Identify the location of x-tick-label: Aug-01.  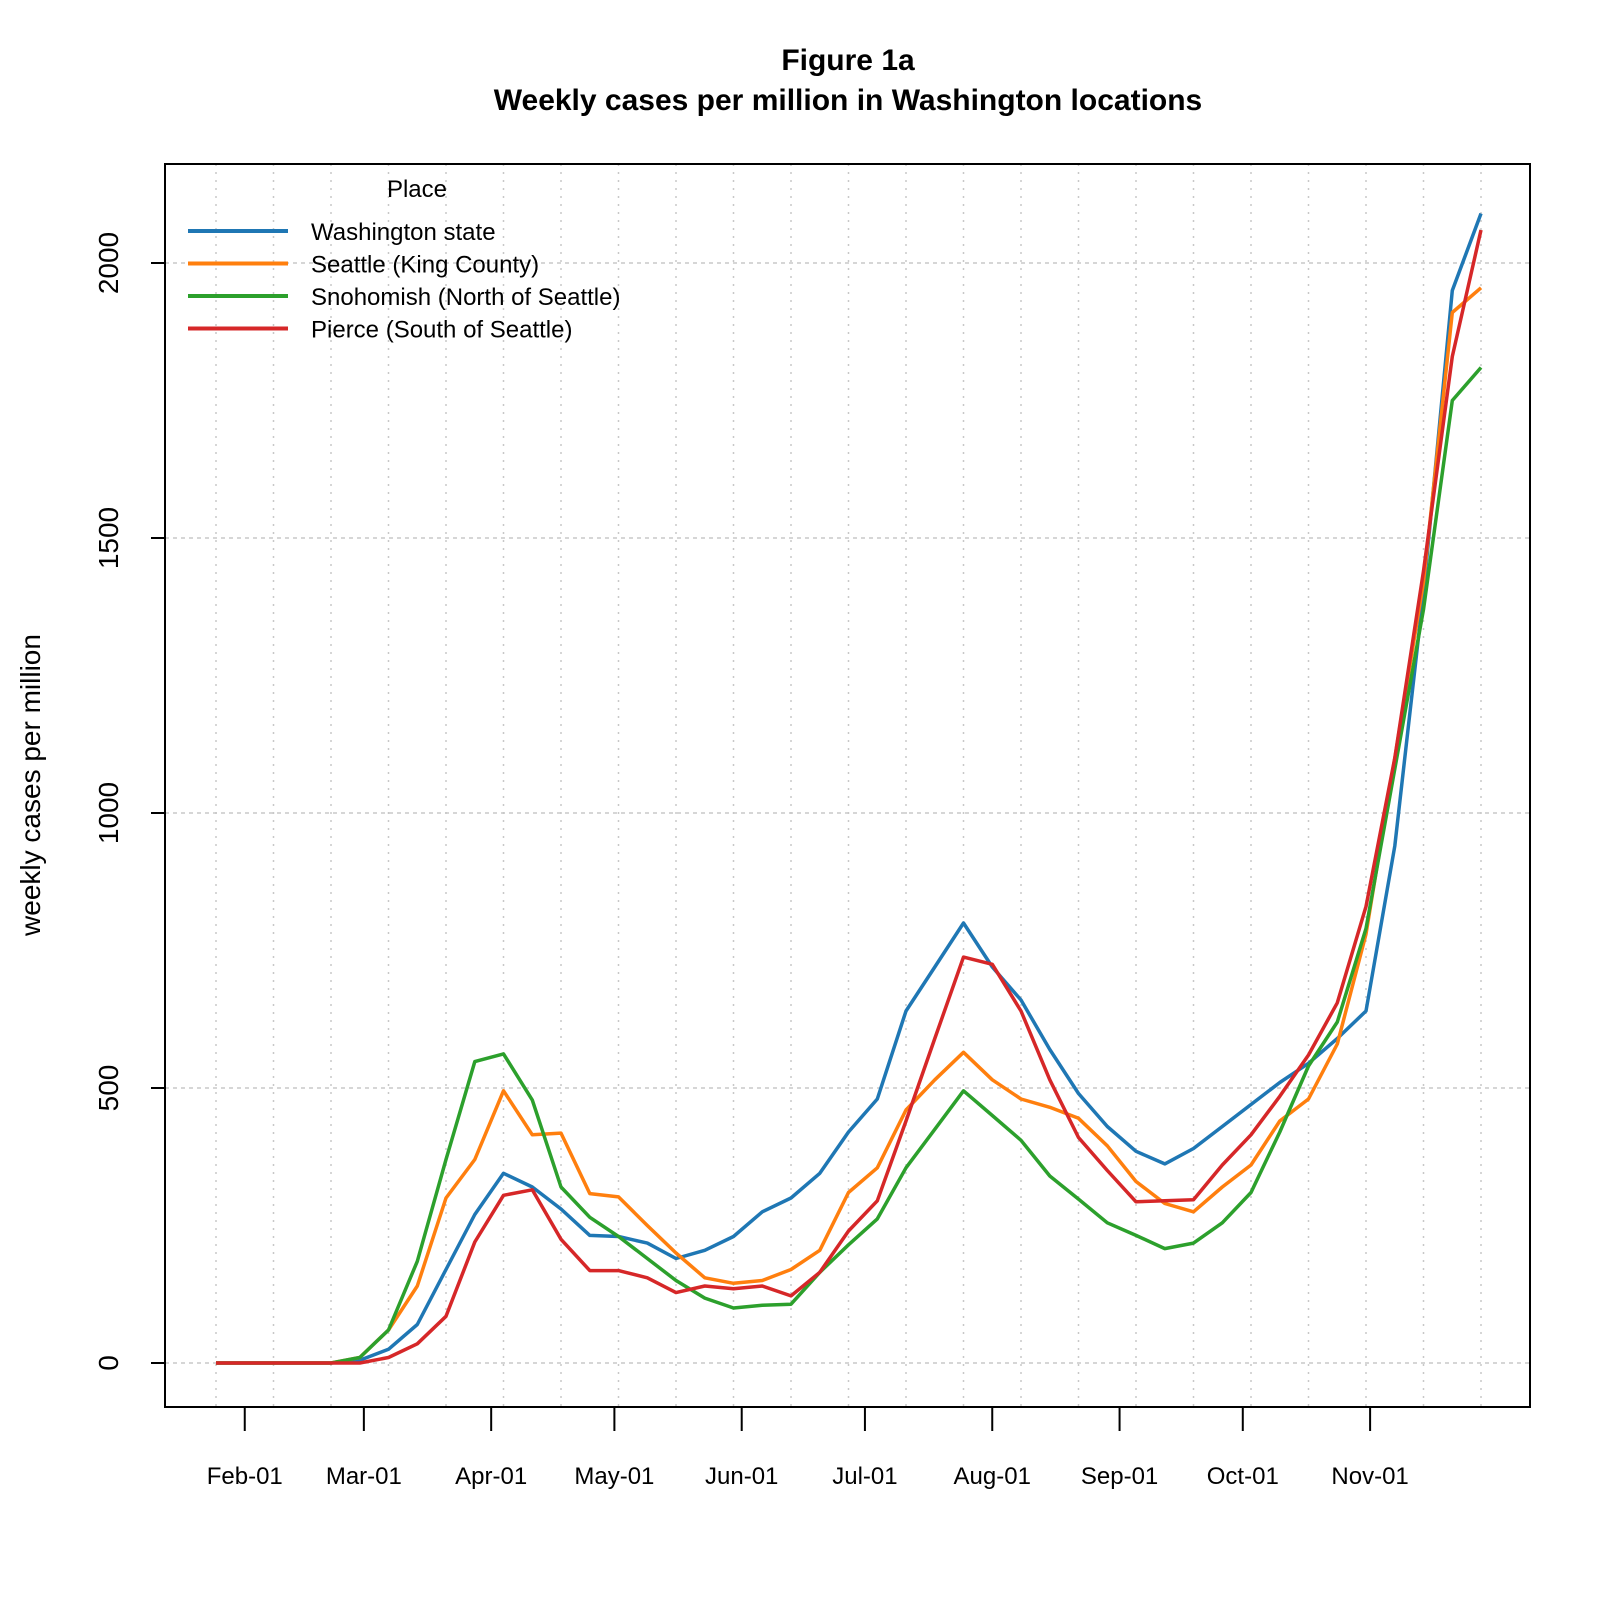
(992, 1476).